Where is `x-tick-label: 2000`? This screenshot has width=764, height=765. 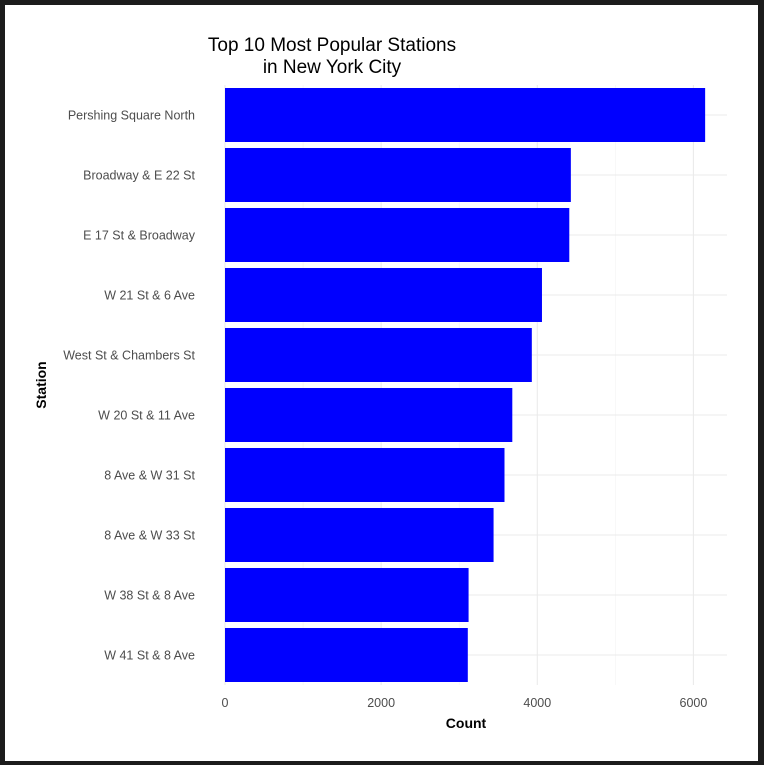 x-tick-label: 2000 is located at coordinates (381, 703).